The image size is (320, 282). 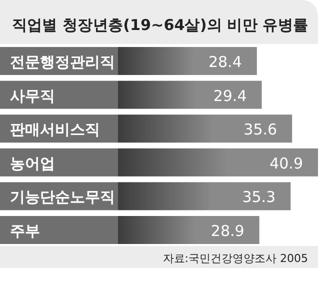 What do you see at coordinates (261, 129) in the screenshot?
I see `data-label: 35.6` at bounding box center [261, 129].